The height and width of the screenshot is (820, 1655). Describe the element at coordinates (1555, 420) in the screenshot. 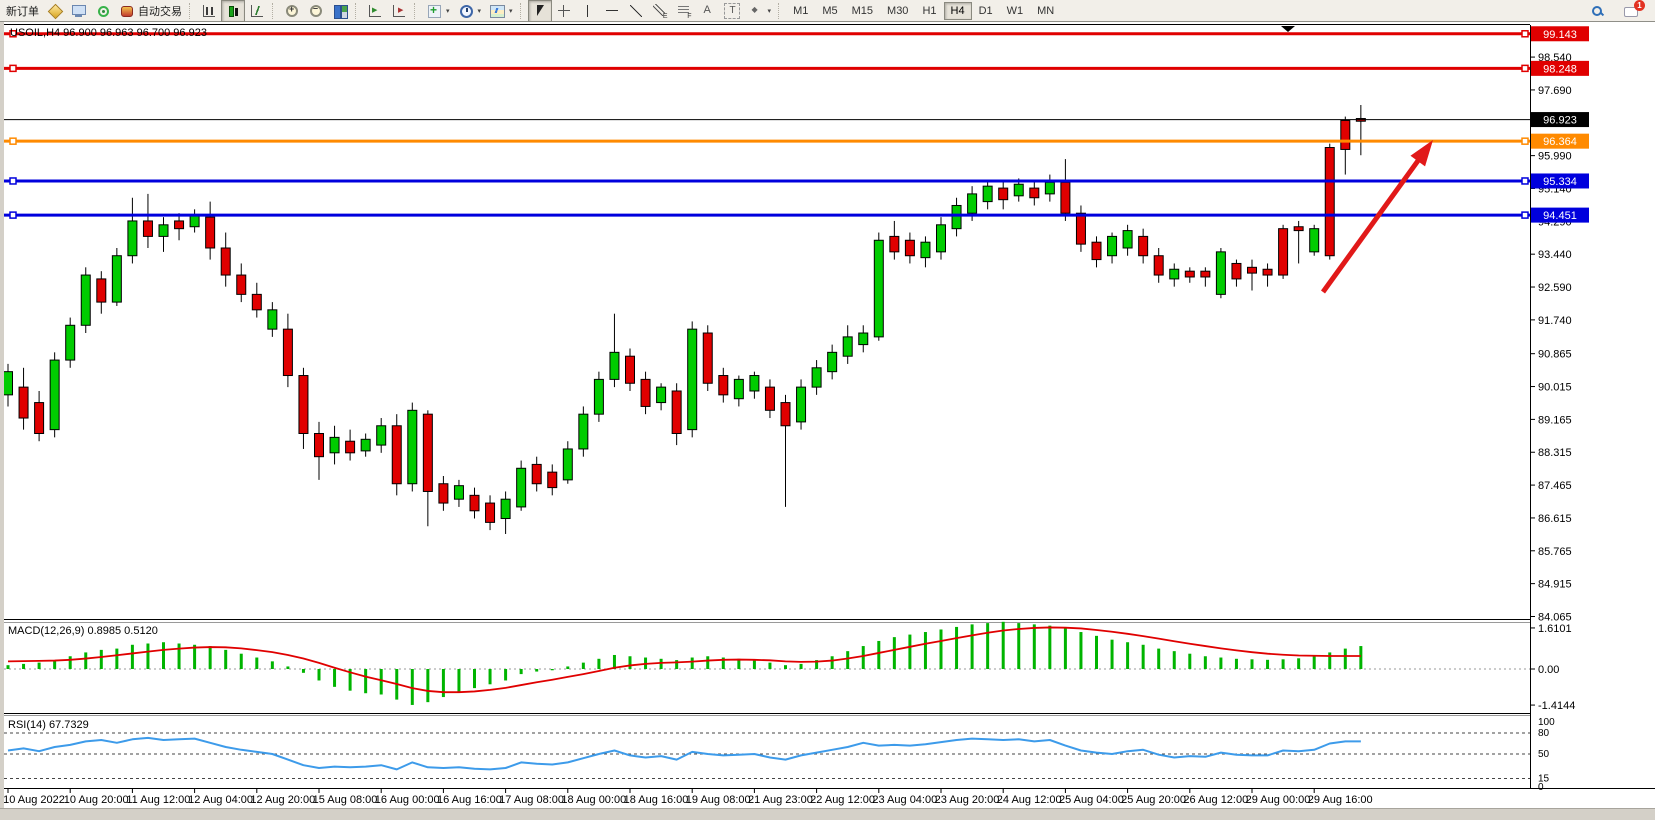

I see `price-tick-label: 89.165` at that location.